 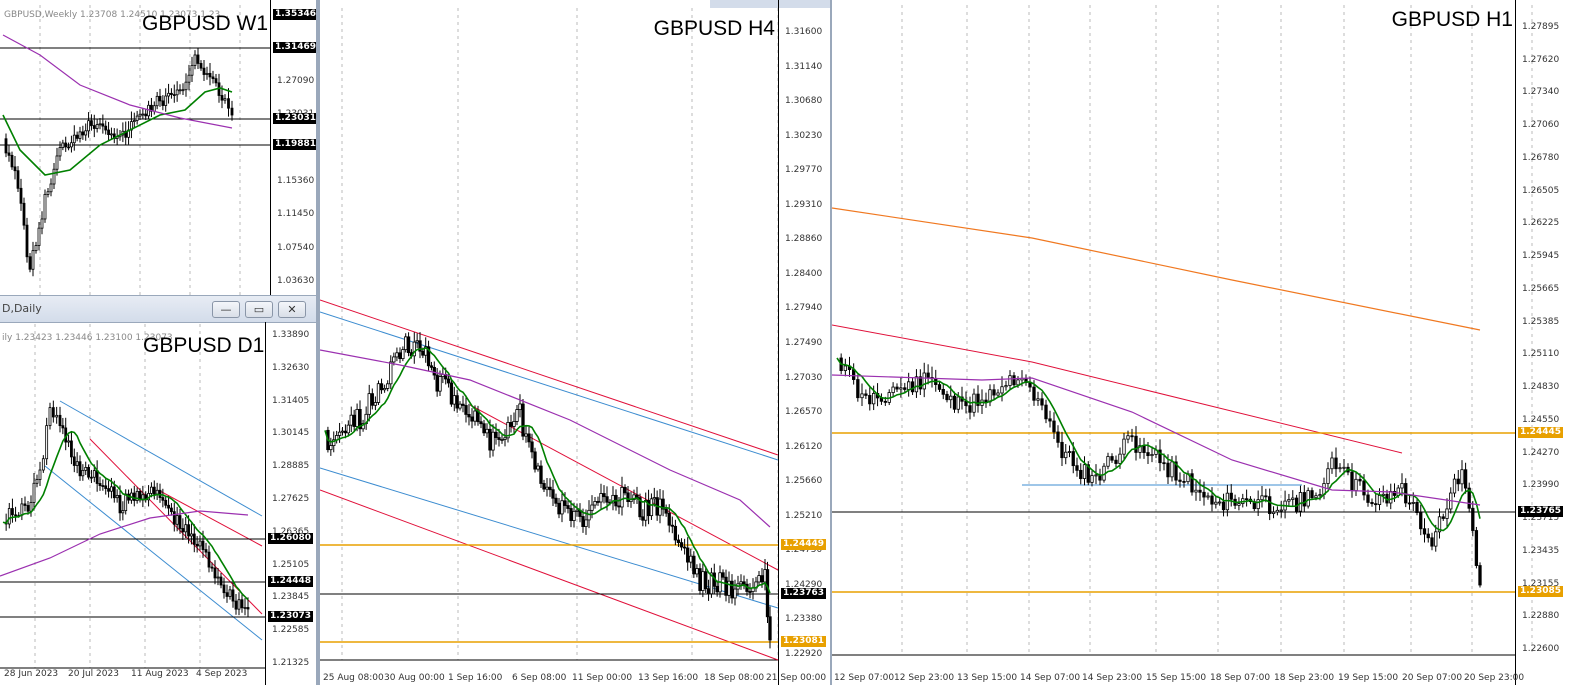 What do you see at coordinates (226, 309) in the screenshot?
I see `minimize-button: —` at bounding box center [226, 309].